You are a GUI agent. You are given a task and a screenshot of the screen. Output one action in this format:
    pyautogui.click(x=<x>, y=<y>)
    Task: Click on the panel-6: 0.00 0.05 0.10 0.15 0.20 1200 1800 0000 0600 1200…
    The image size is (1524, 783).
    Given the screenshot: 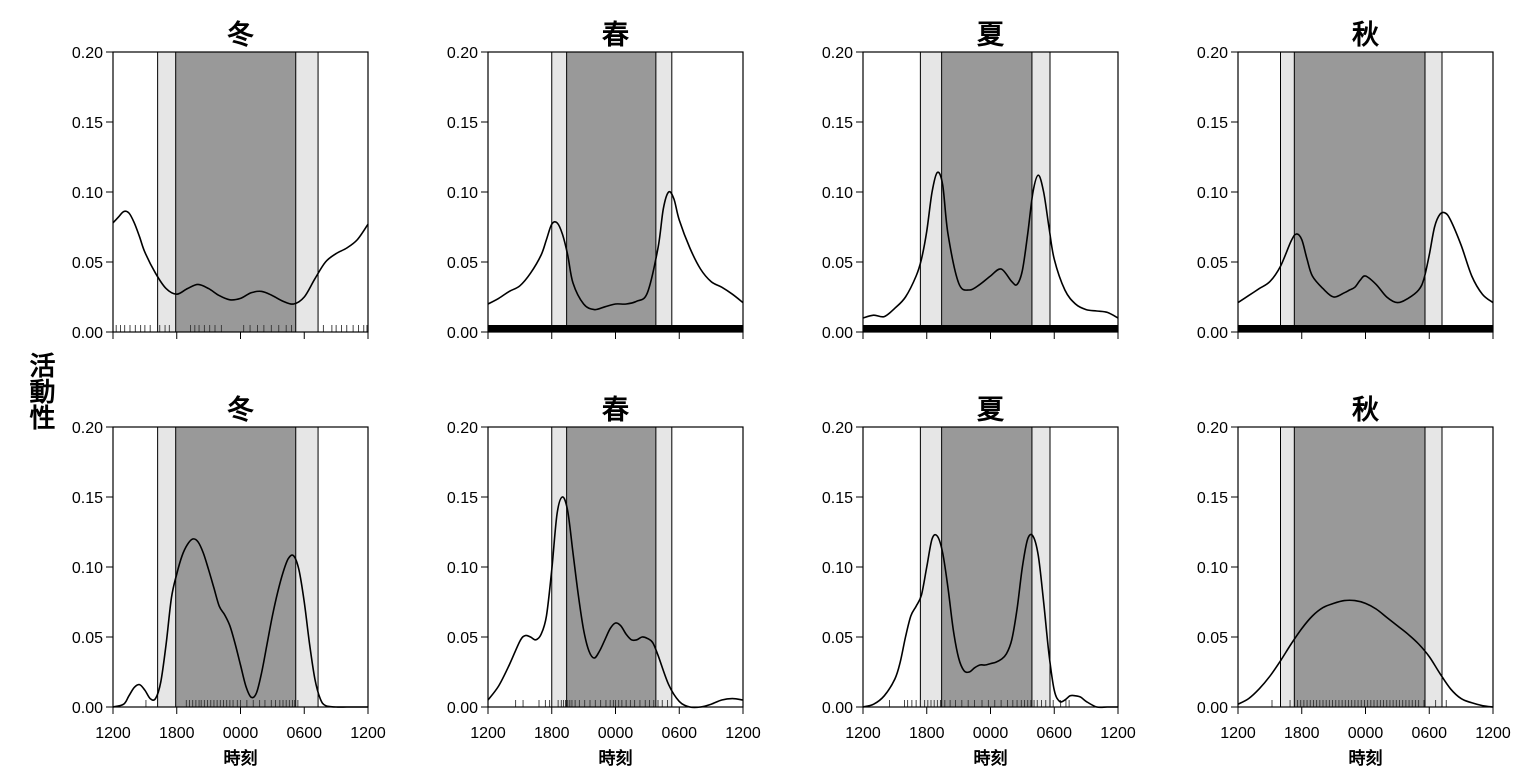 What is the action you would take?
    pyautogui.click(x=604, y=582)
    